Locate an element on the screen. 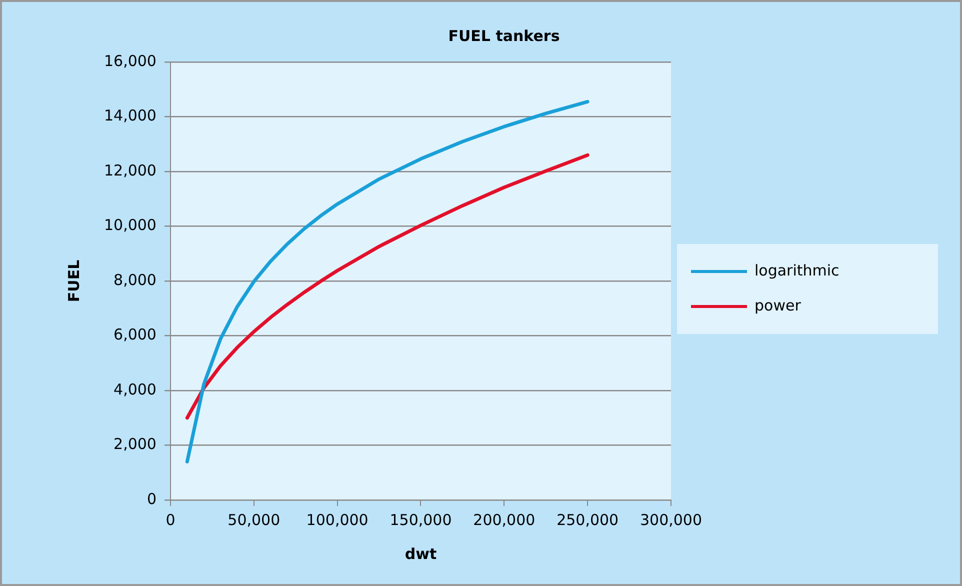  x-tick-label: 50,000 is located at coordinates (254, 519).